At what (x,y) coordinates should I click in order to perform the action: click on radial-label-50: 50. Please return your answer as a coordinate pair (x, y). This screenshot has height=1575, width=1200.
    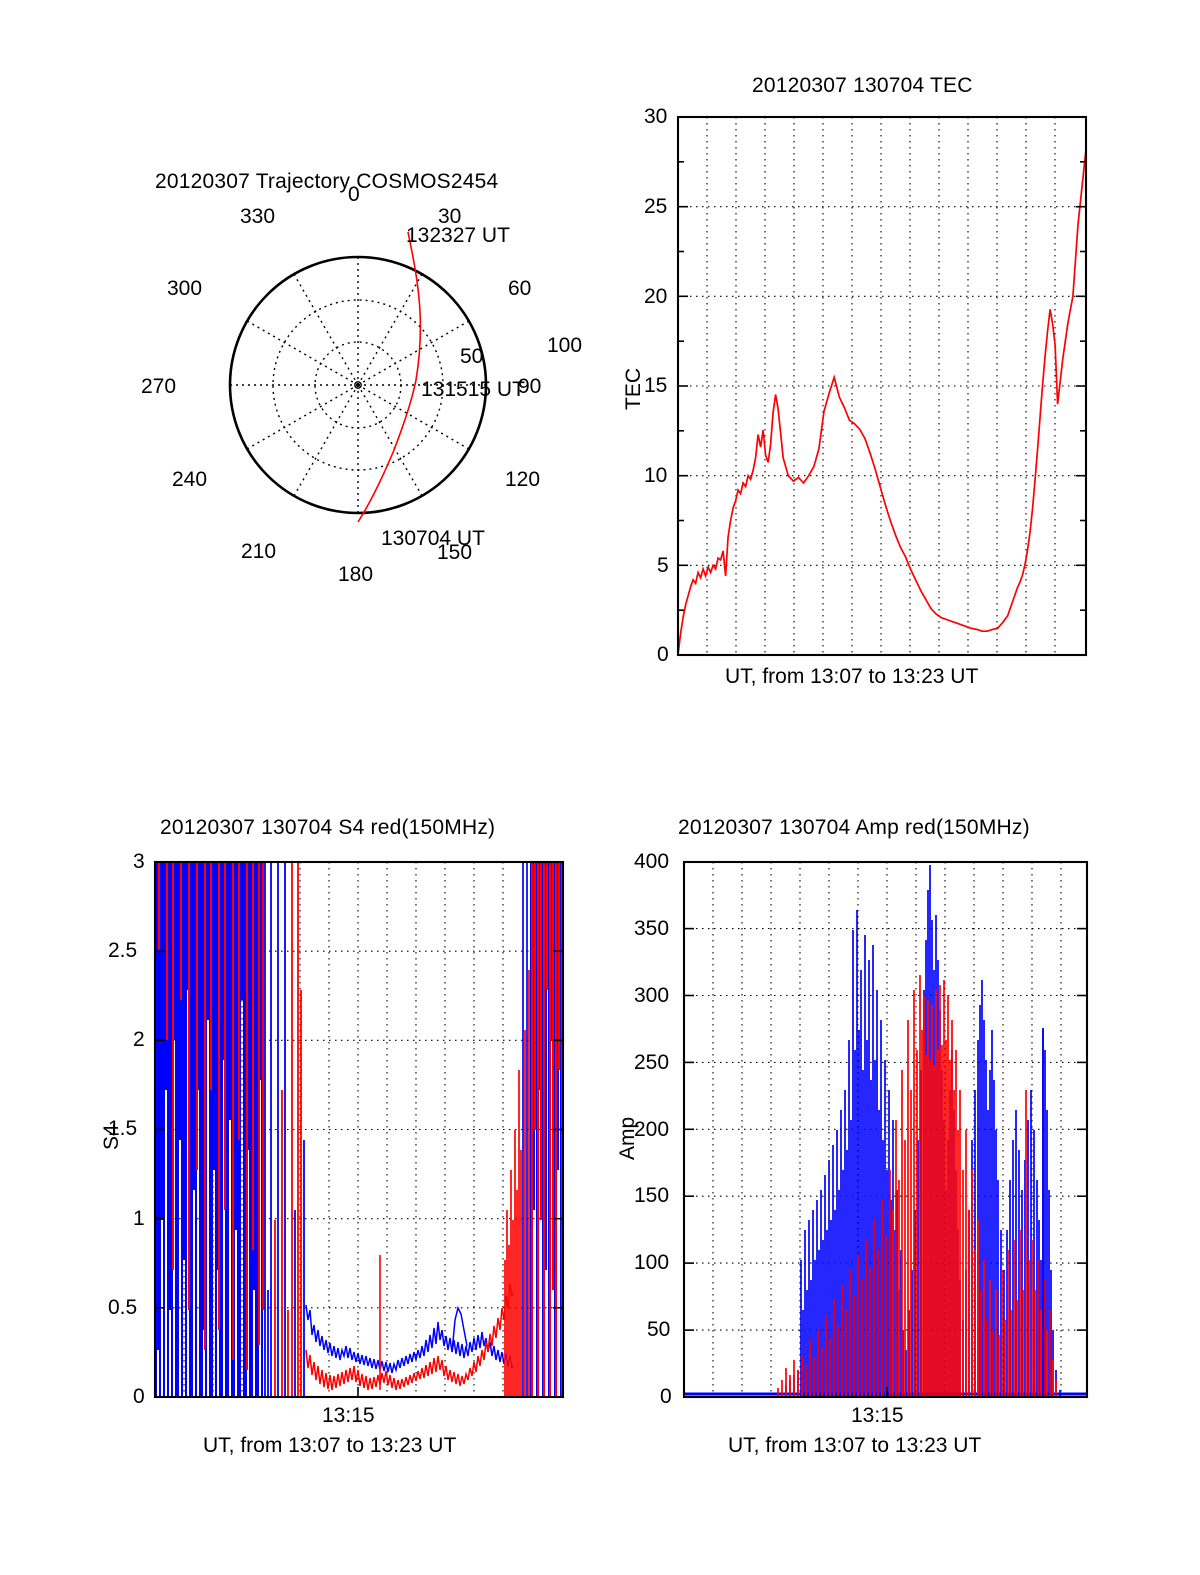
    Looking at the image, I should click on (472, 356).